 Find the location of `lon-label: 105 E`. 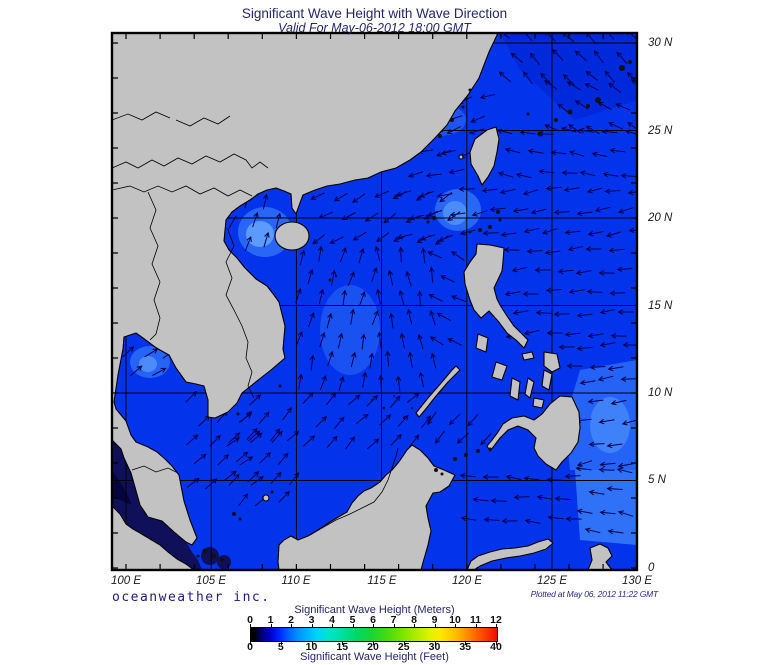

lon-label: 105 E is located at coordinates (211, 581).